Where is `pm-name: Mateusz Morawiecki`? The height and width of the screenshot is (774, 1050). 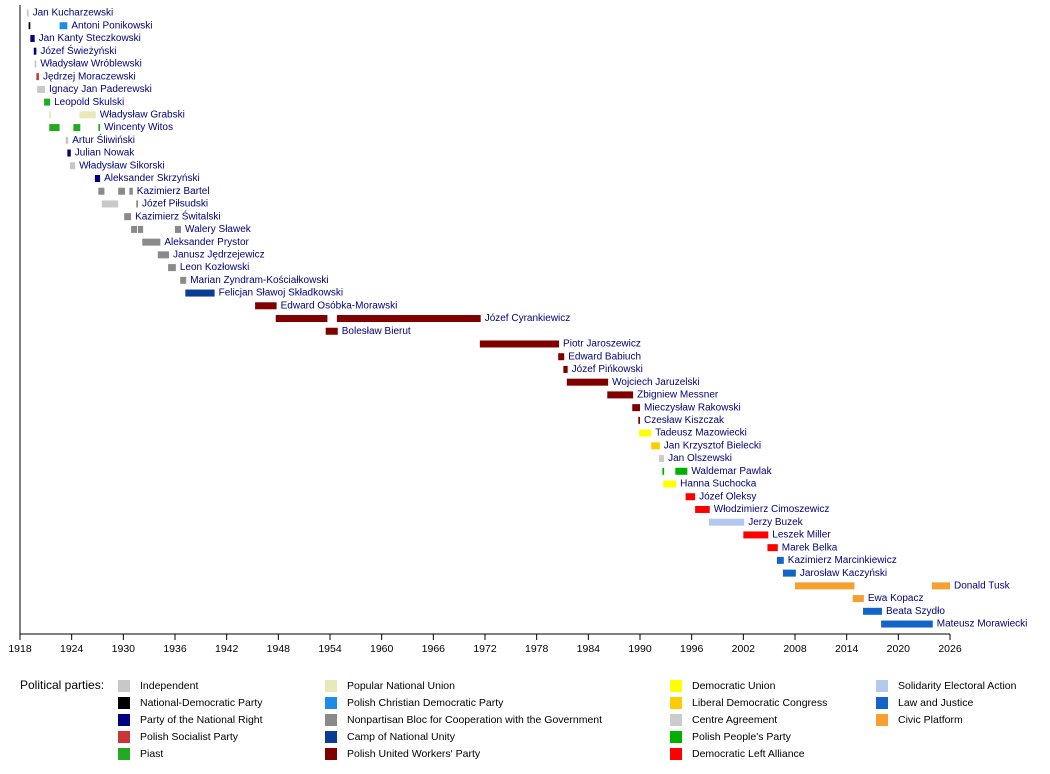
pm-name: Mateusz Morawiecki is located at coordinates (982, 624).